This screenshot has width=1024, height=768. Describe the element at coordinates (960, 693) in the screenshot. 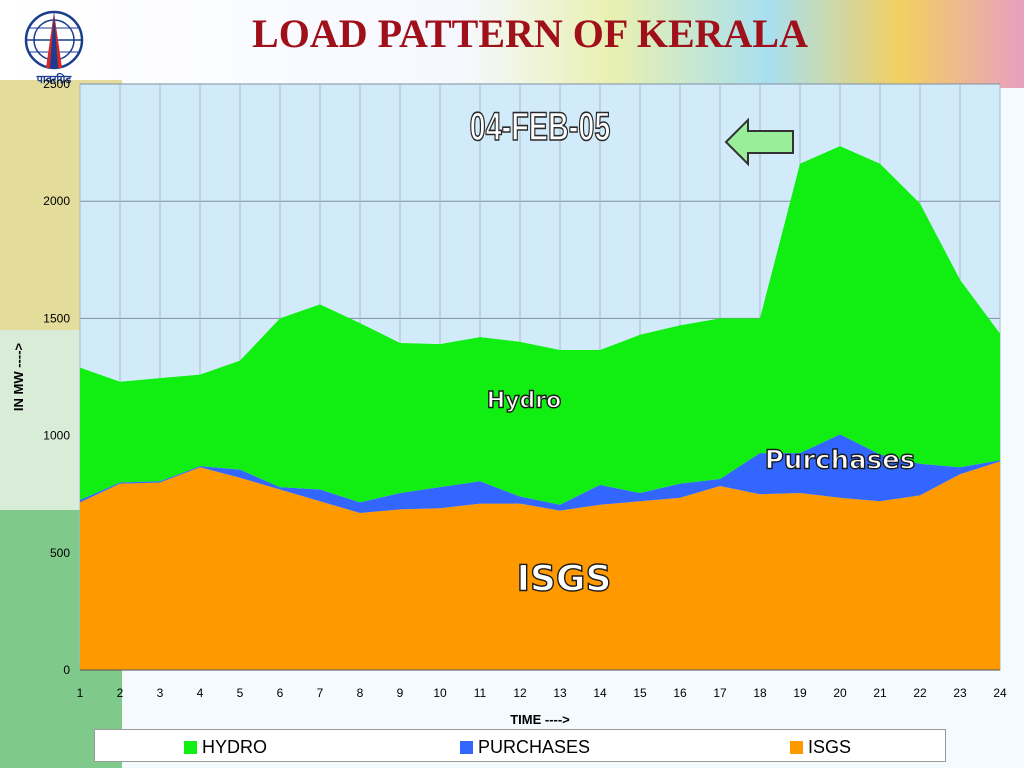

I see `x-tick-label: 23` at that location.